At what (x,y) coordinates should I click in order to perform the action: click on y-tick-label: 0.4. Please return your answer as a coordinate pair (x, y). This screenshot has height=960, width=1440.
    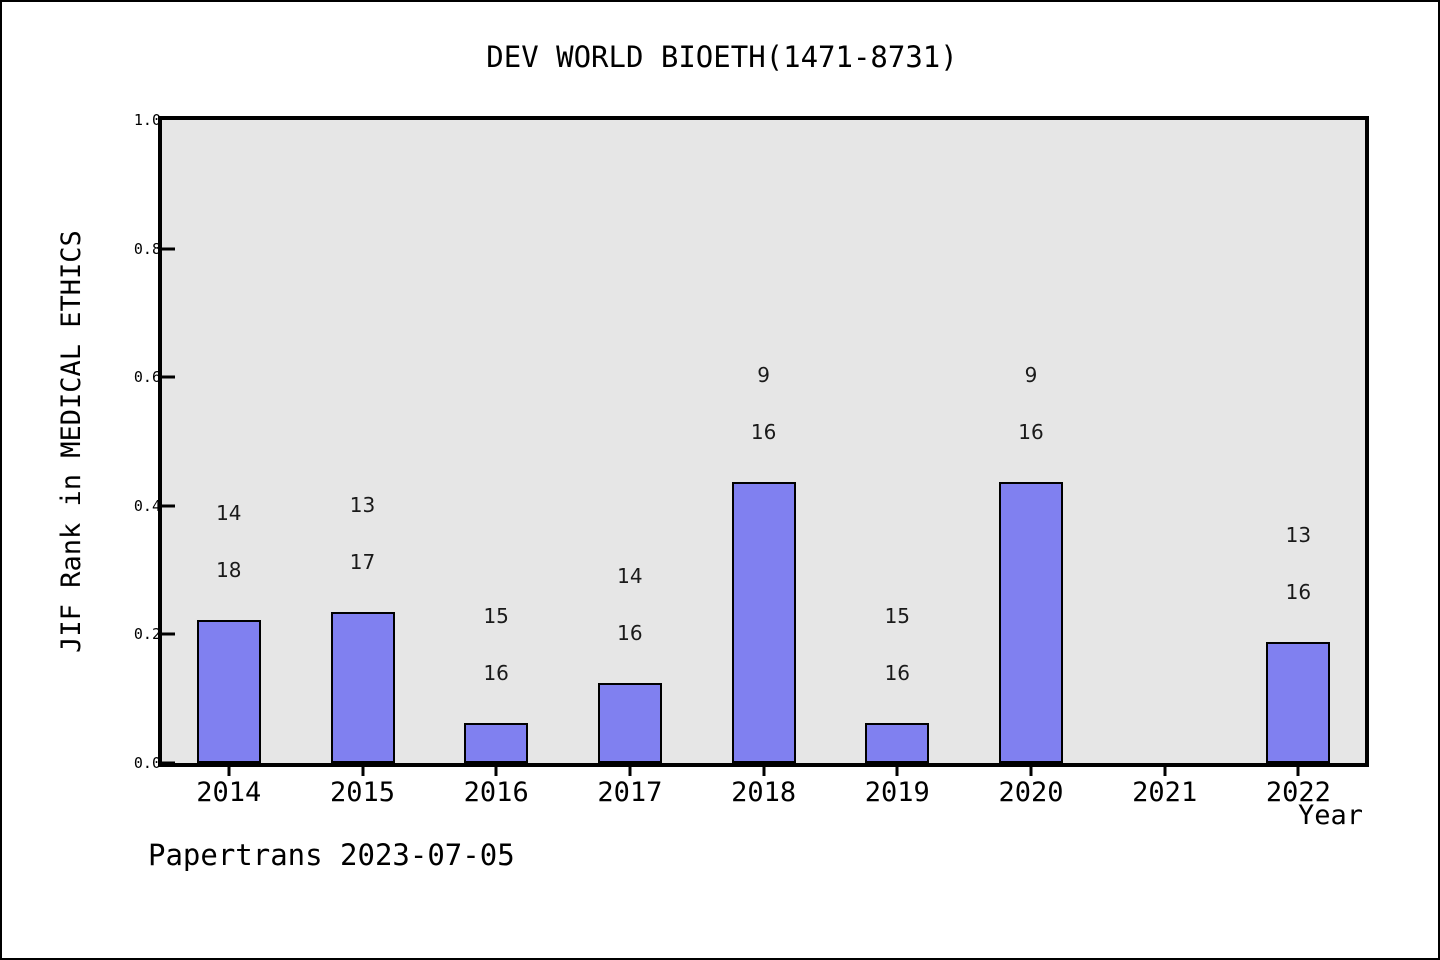
    Looking at the image, I should click on (147, 505).